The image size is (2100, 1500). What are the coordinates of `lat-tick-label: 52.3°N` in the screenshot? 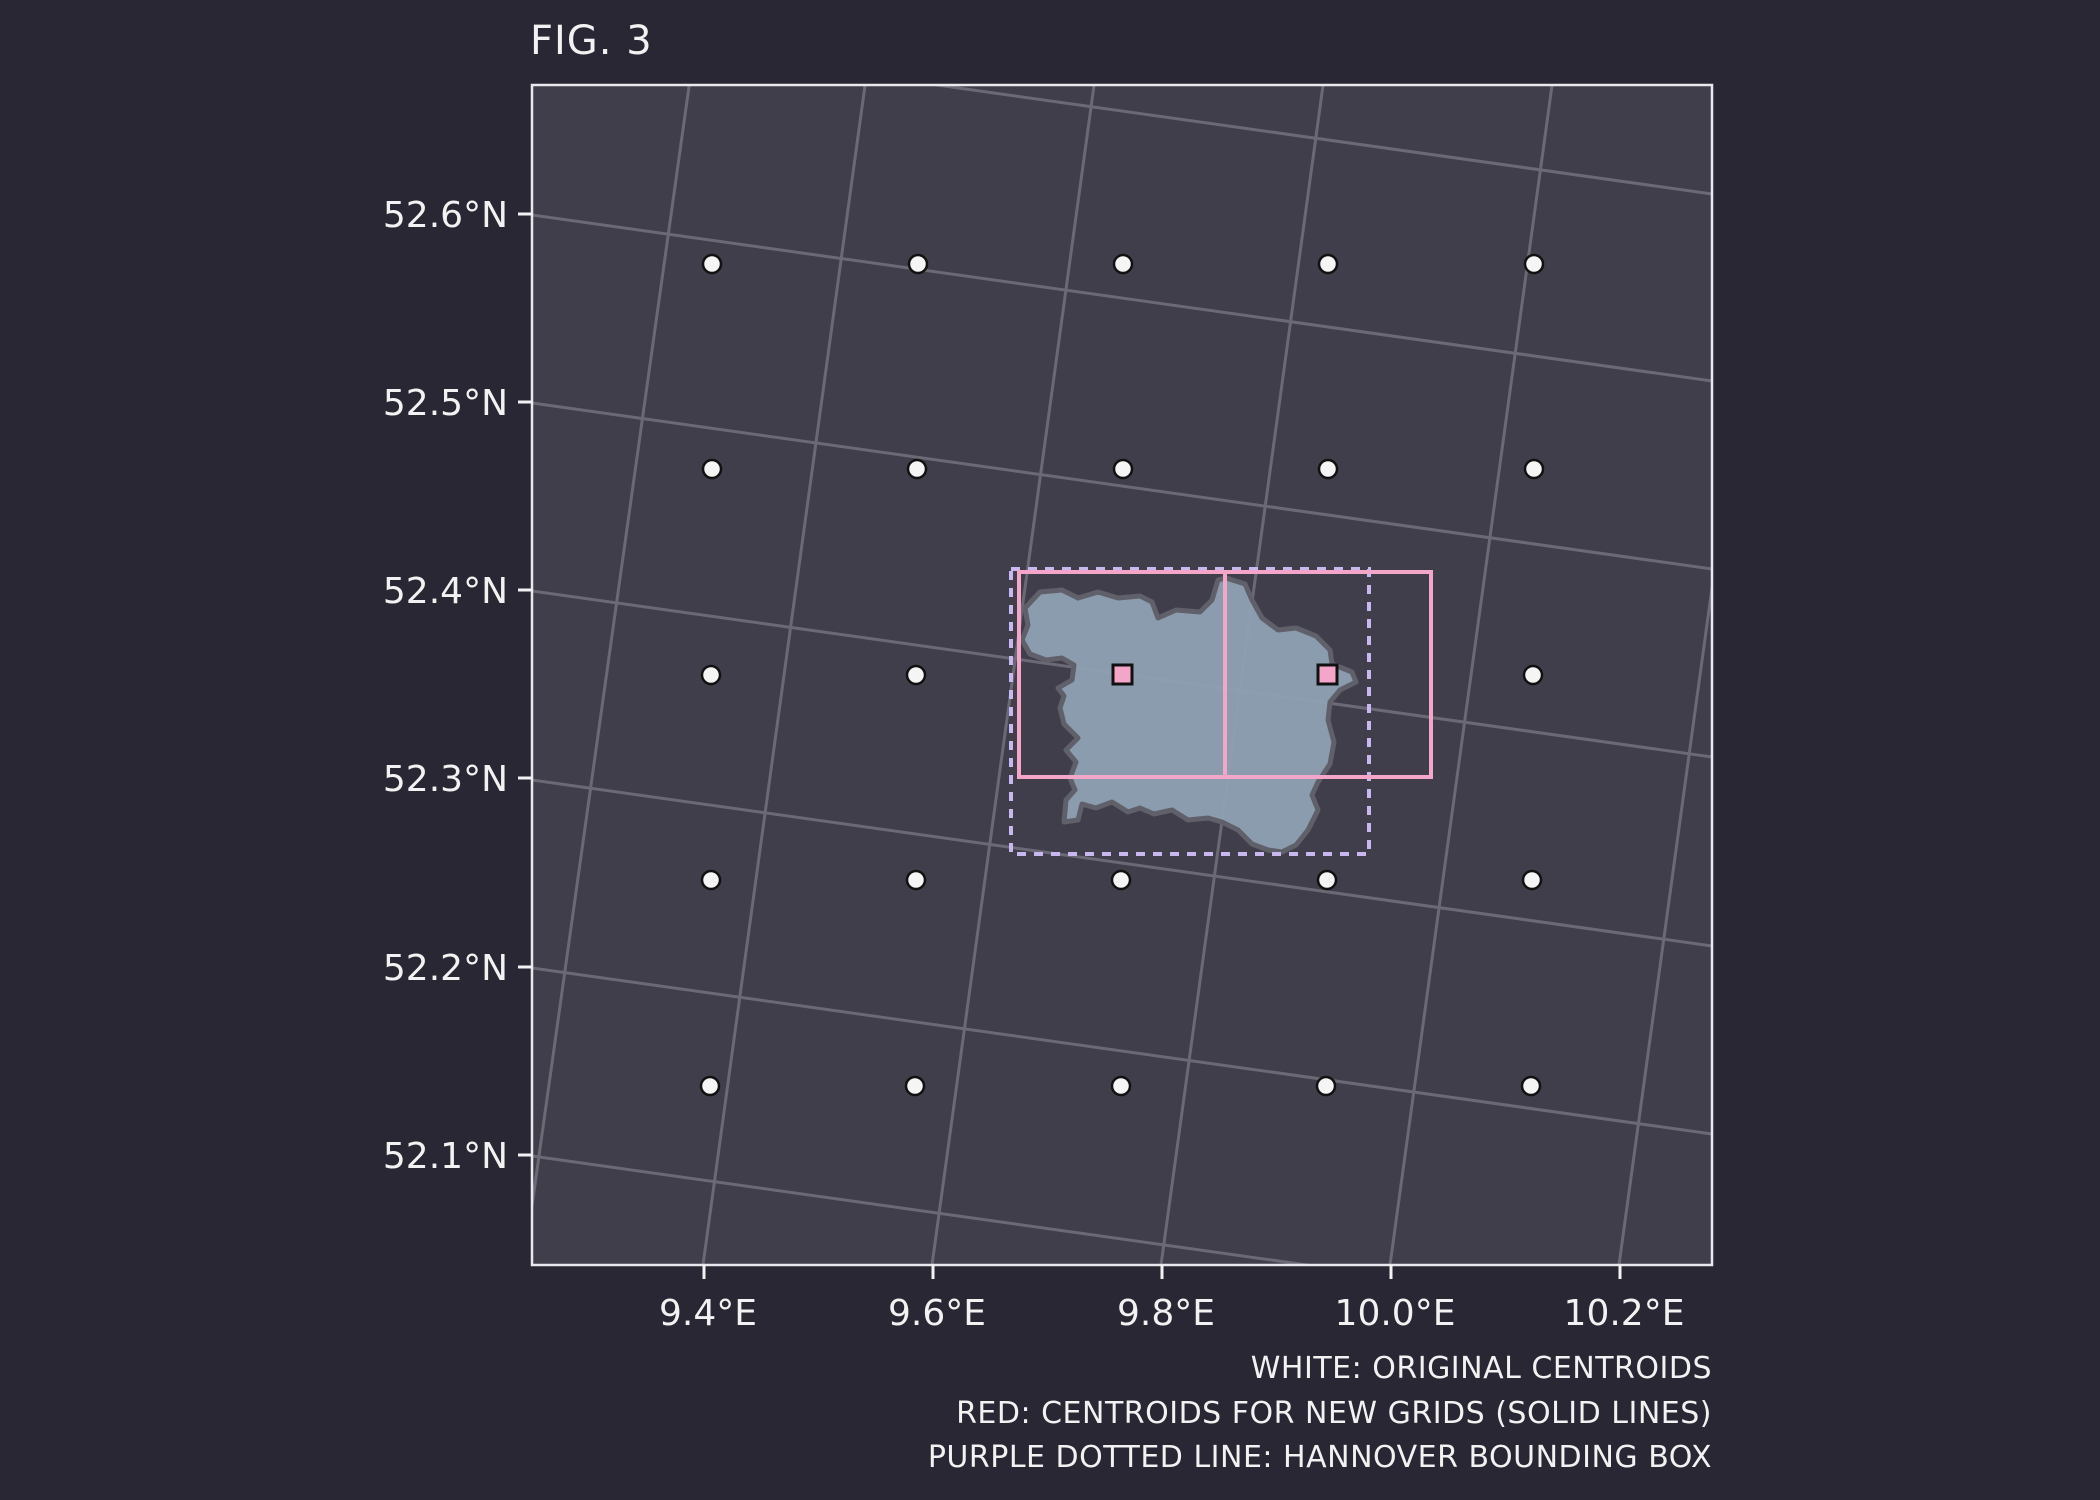 It's located at (445, 779).